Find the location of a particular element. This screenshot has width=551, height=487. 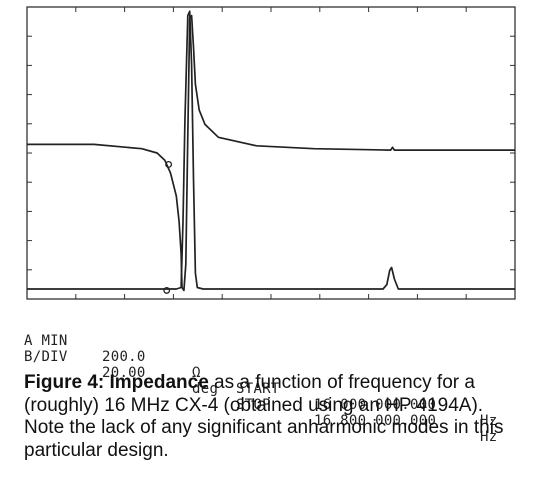

readout-label-b: B/DIV is located at coordinates (46, 357).